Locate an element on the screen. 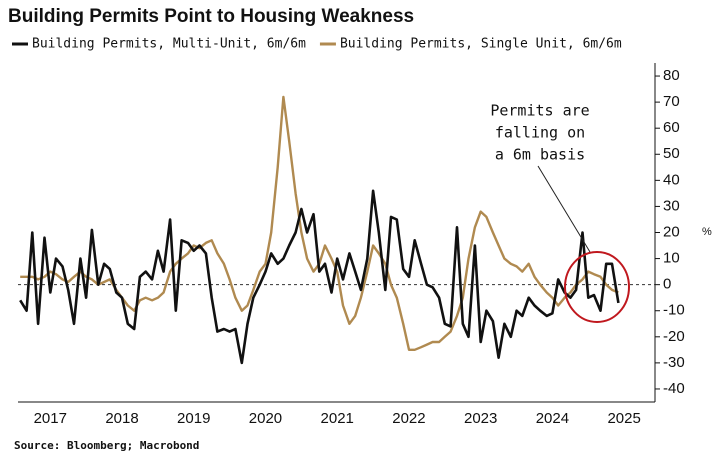 This screenshot has height=465, width=720. legend-label: Building Permits, Multi-Unit, 6m/6m is located at coordinates (169, 44).